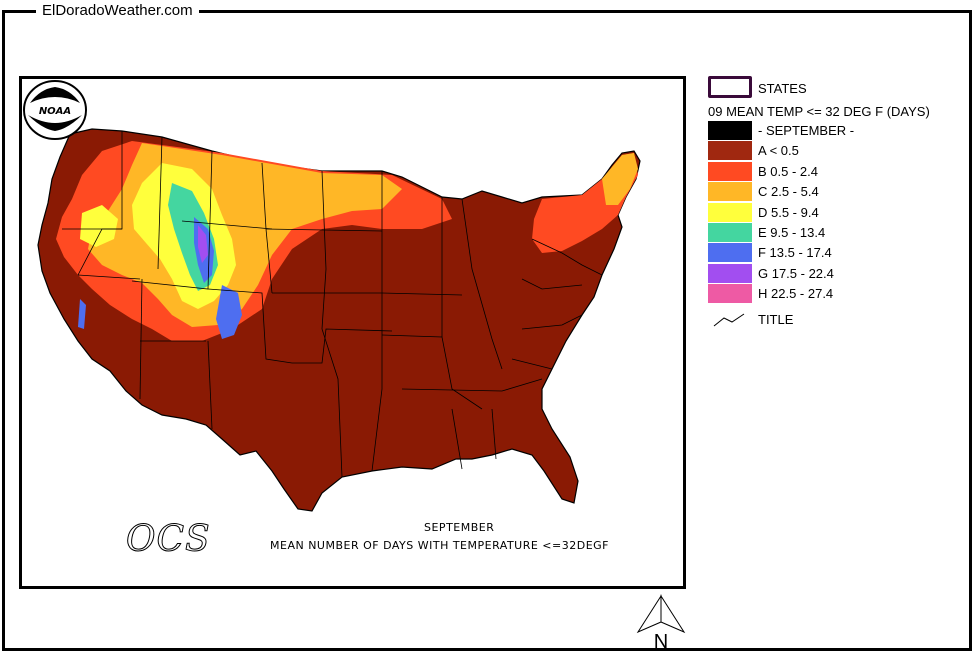  I want to click on legend-item-label: A < 0.5, so click(778, 151).